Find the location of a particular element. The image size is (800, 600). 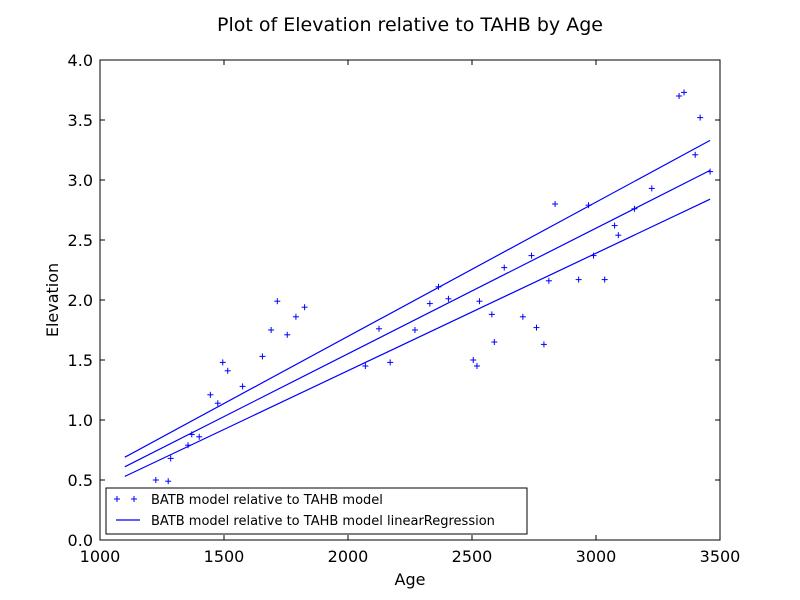

legend-label-scatter: BATB model relative to TAHB model is located at coordinates (267, 500).